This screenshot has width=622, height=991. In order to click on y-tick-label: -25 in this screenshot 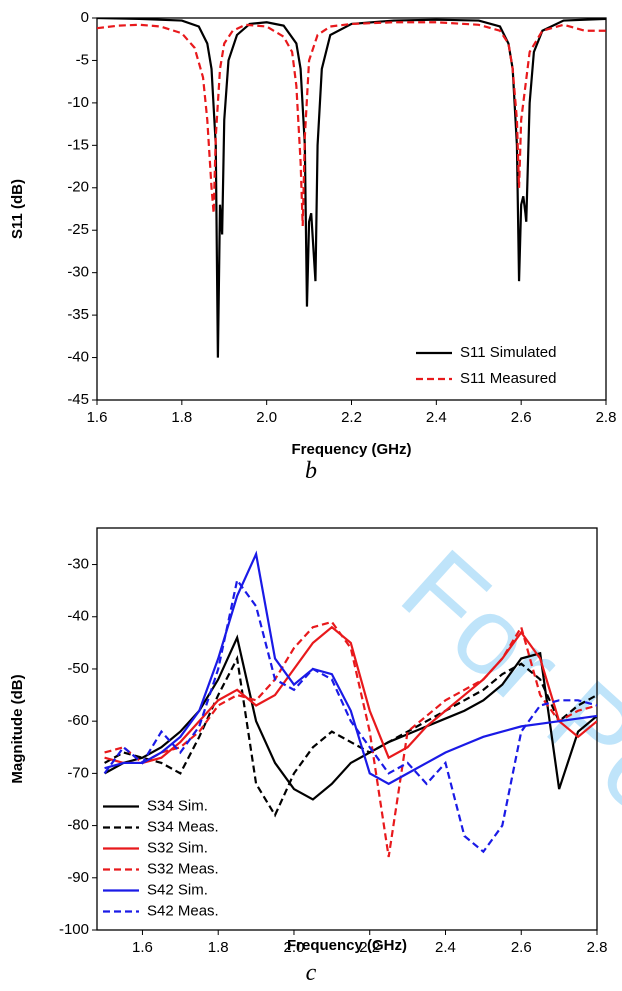, I will do `click(78, 229)`.